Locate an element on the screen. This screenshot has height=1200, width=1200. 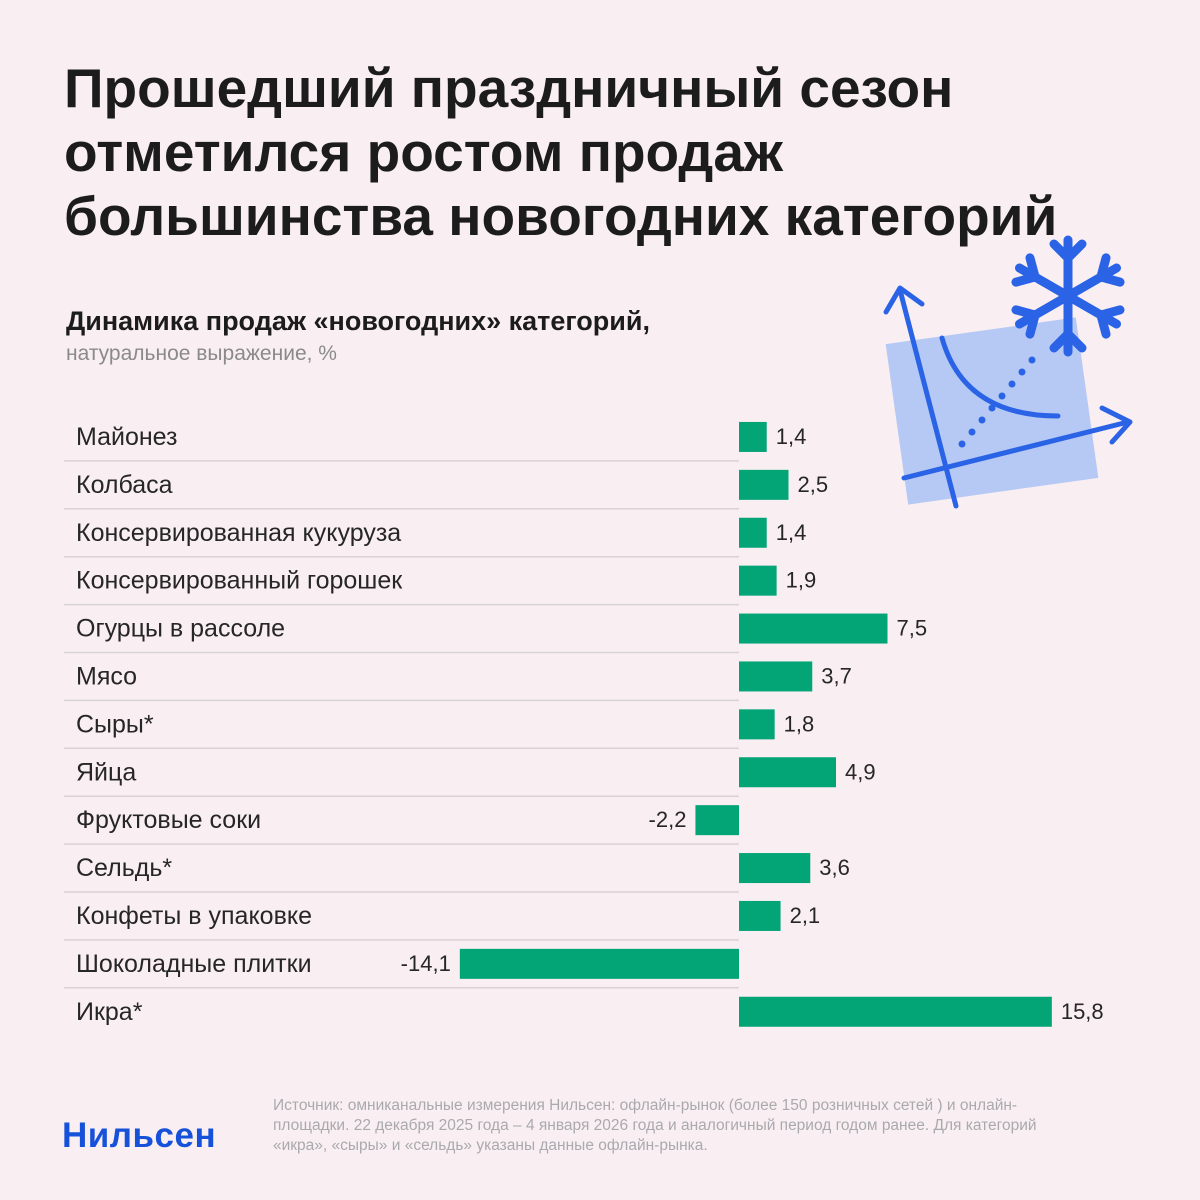
nielsen-logo: Нильсен is located at coordinates (139, 1135).